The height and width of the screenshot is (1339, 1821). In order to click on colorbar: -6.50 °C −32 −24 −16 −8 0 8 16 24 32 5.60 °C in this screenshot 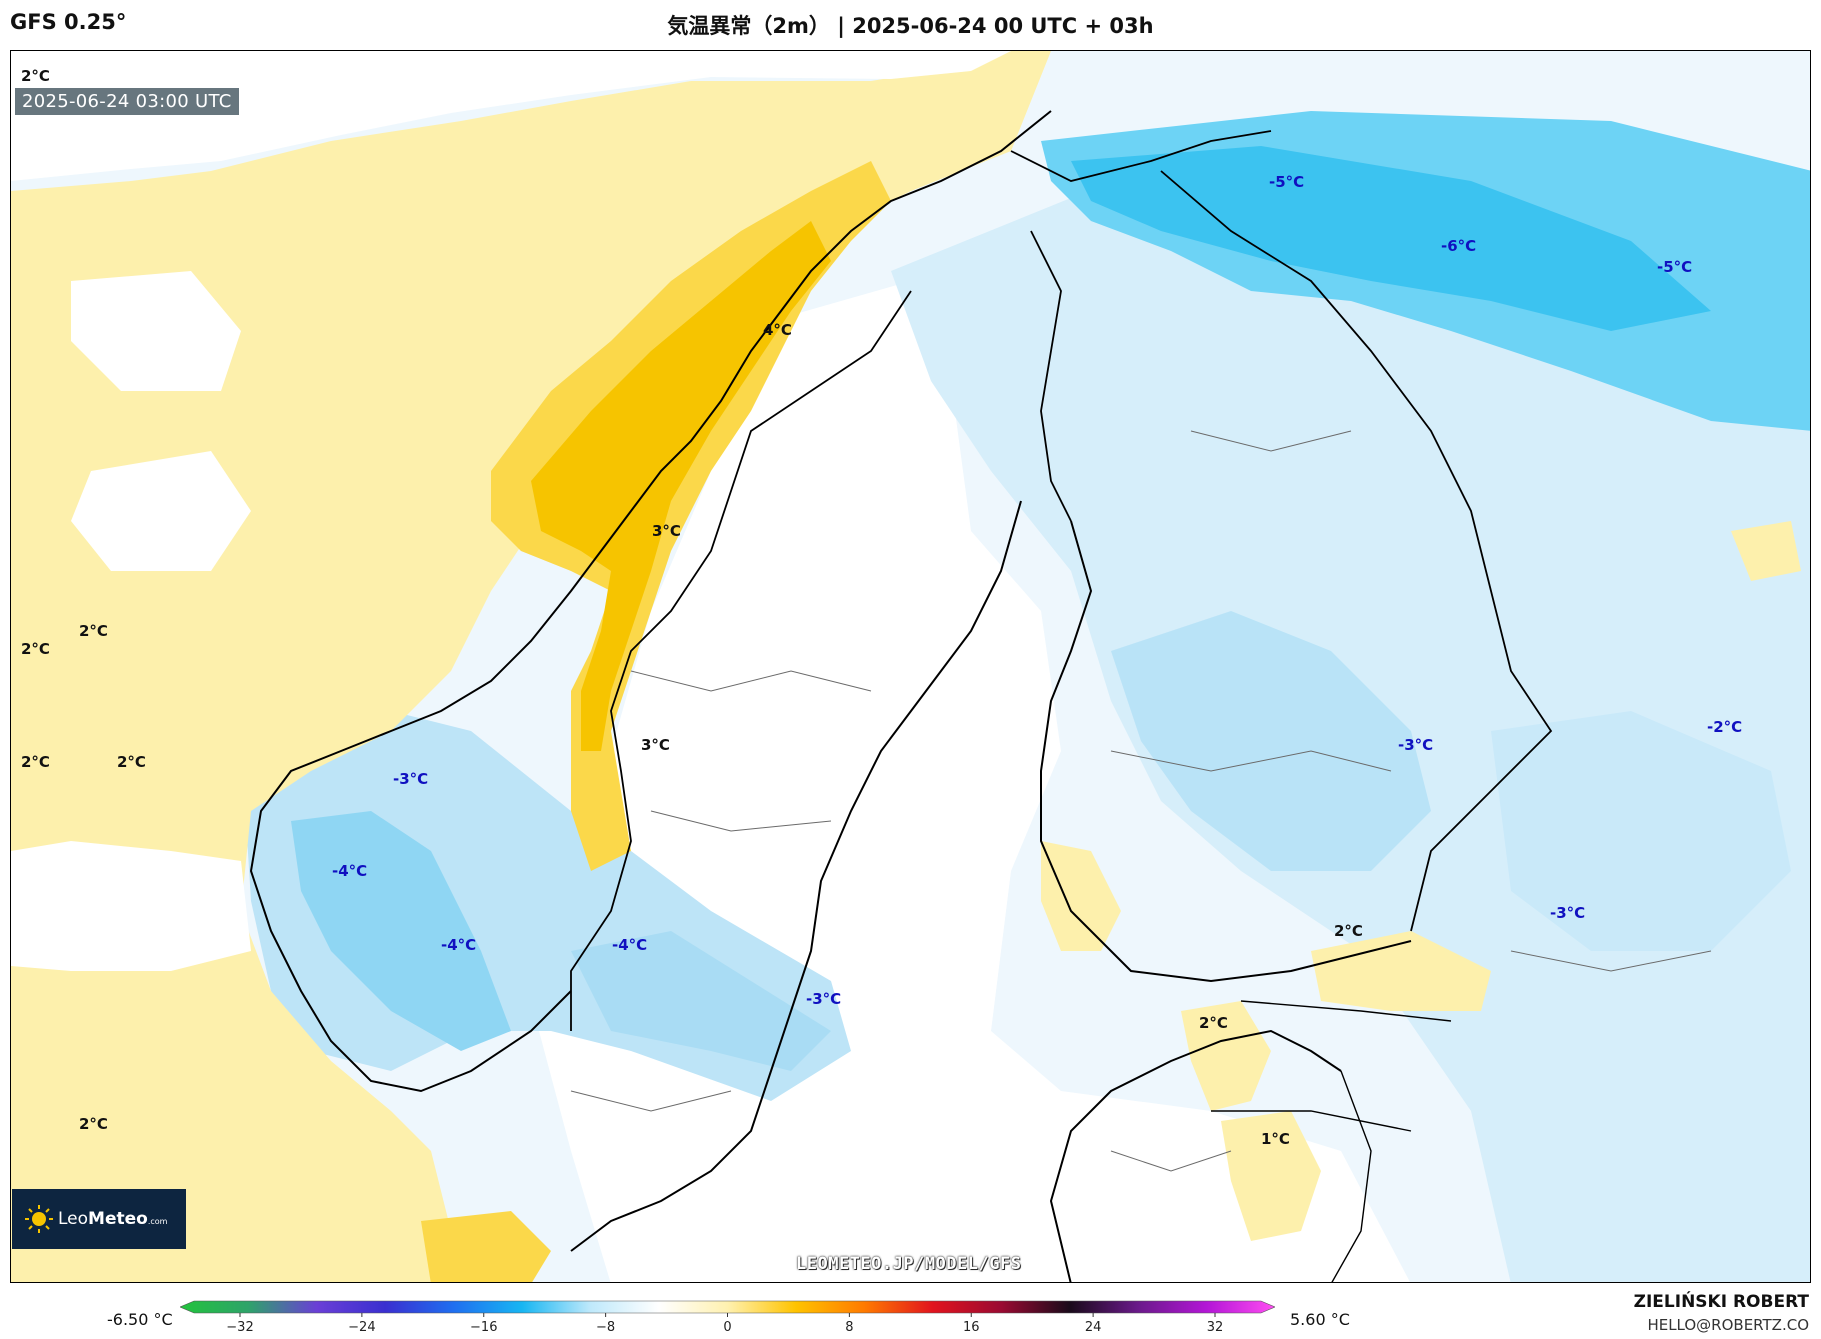, I will do `click(910, 1314)`.